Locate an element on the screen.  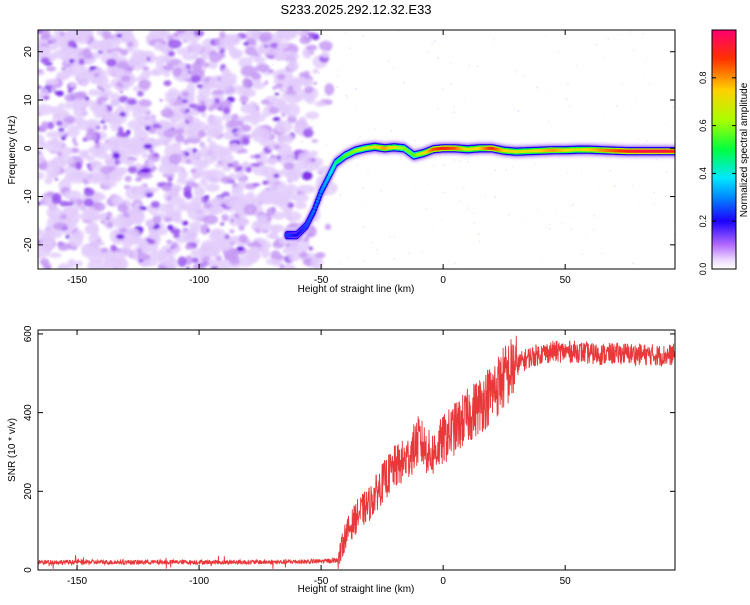
x-tick-label: -50 is located at coordinates (321, 280).